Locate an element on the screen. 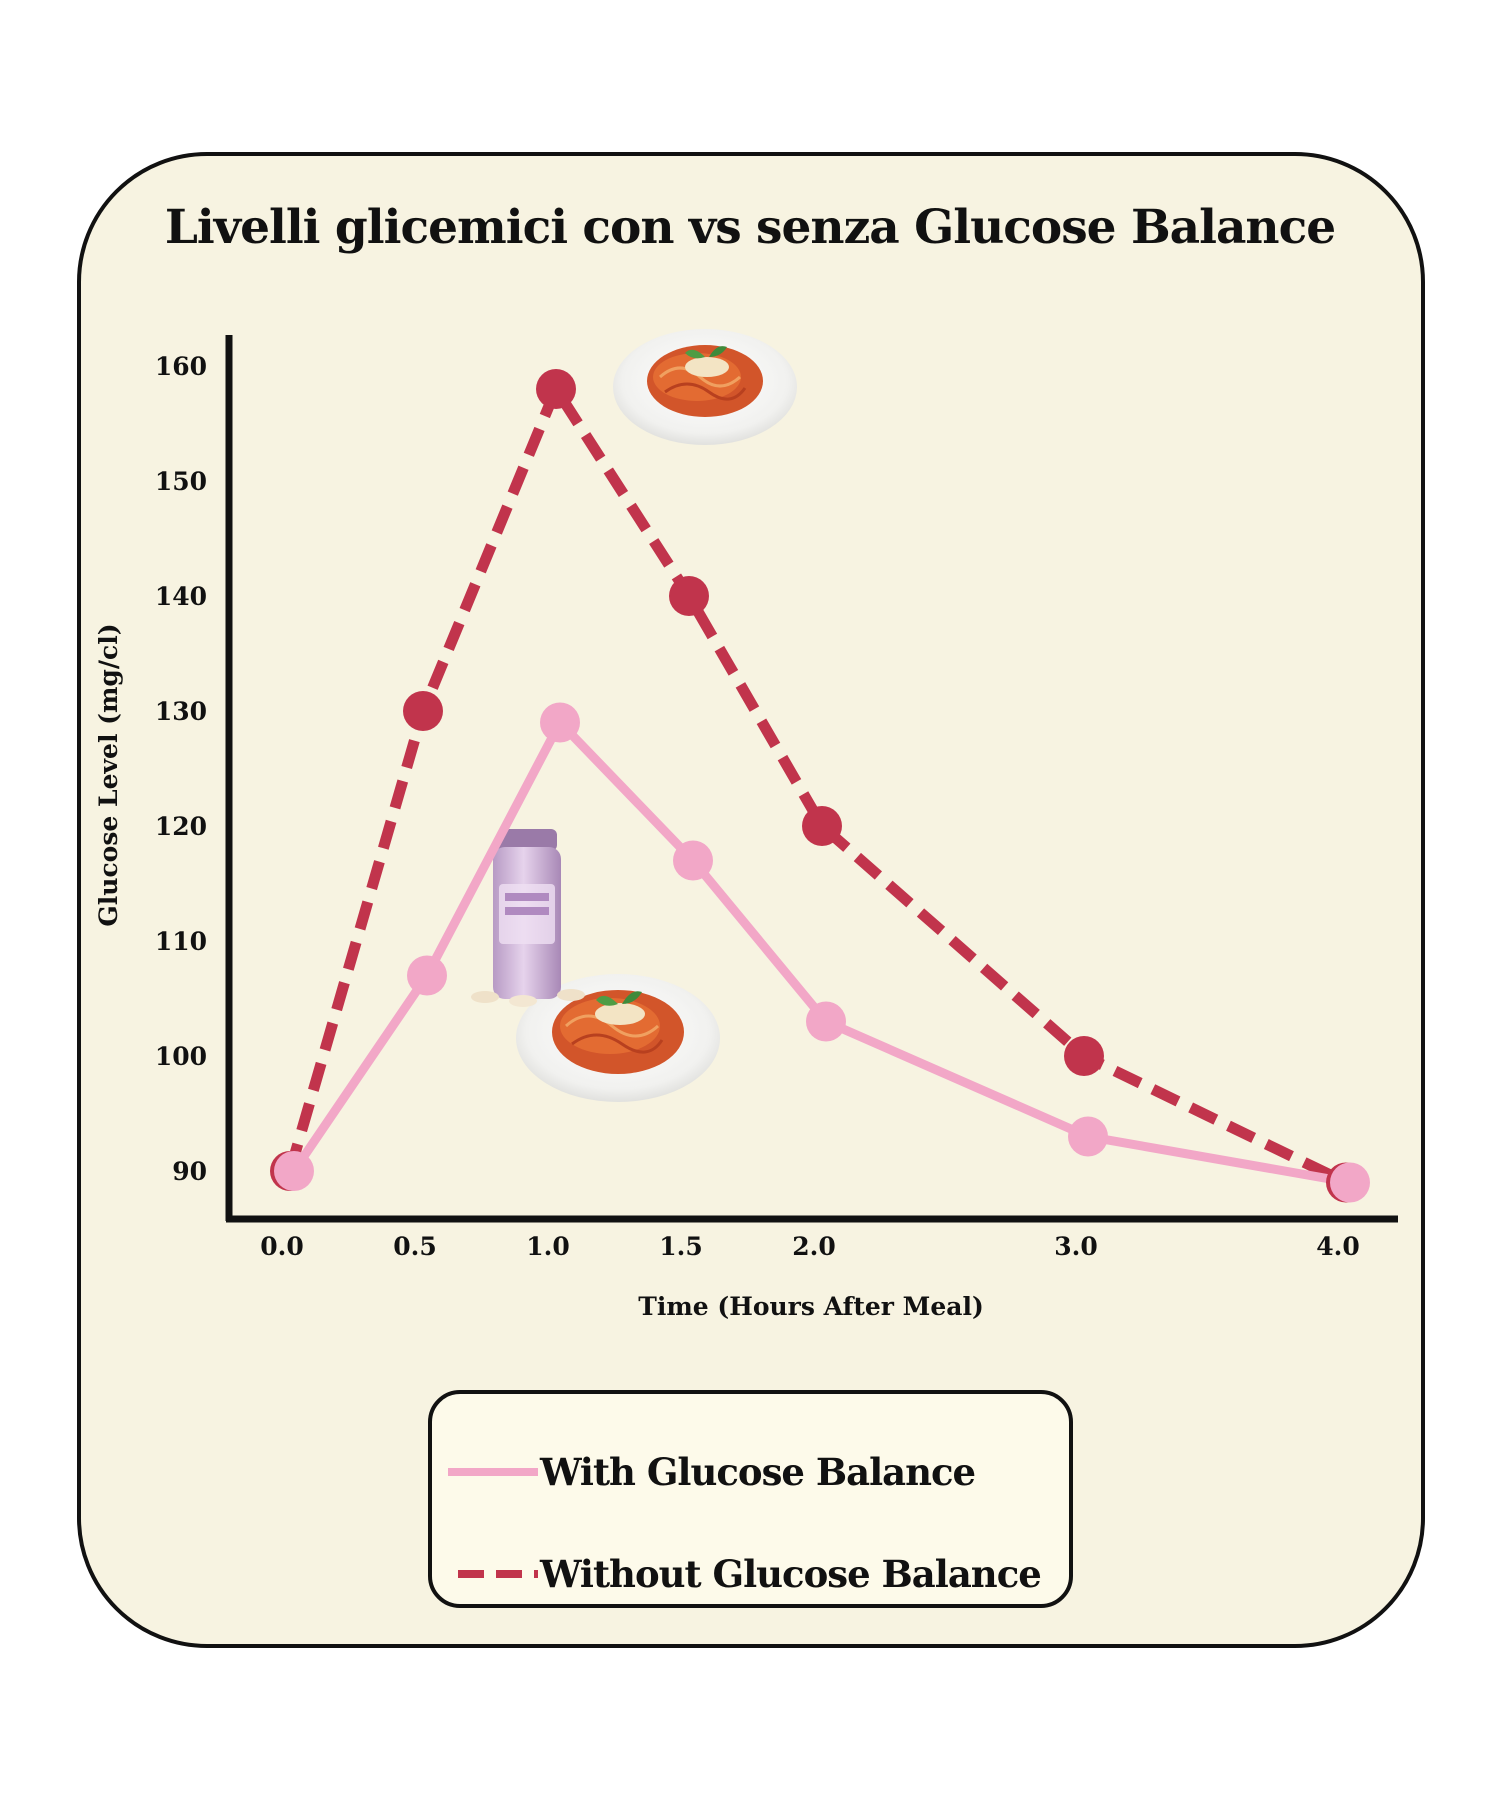 The width and height of the screenshot is (1500, 1800). x-tick-label: 0.5 is located at coordinates (415, 1246).